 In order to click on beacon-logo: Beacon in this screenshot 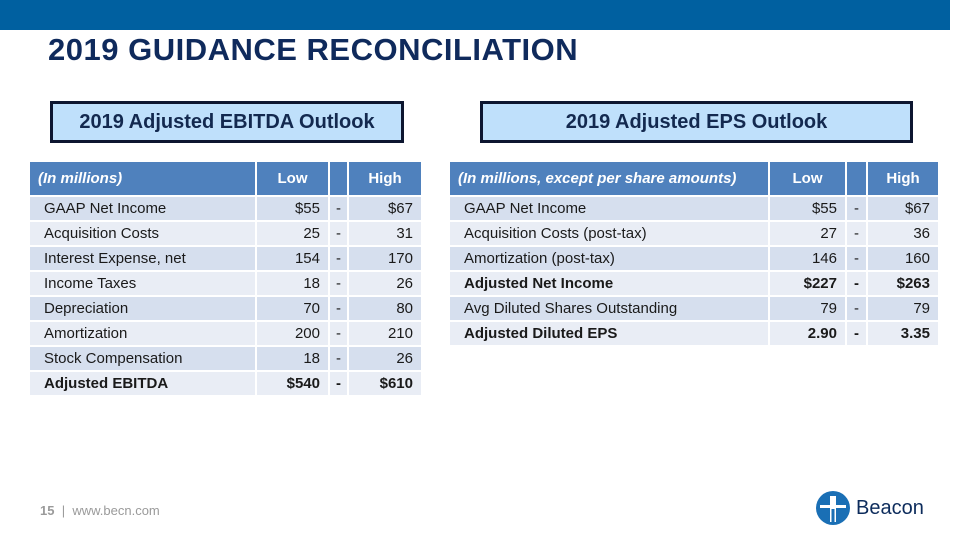, I will do `click(869, 508)`.